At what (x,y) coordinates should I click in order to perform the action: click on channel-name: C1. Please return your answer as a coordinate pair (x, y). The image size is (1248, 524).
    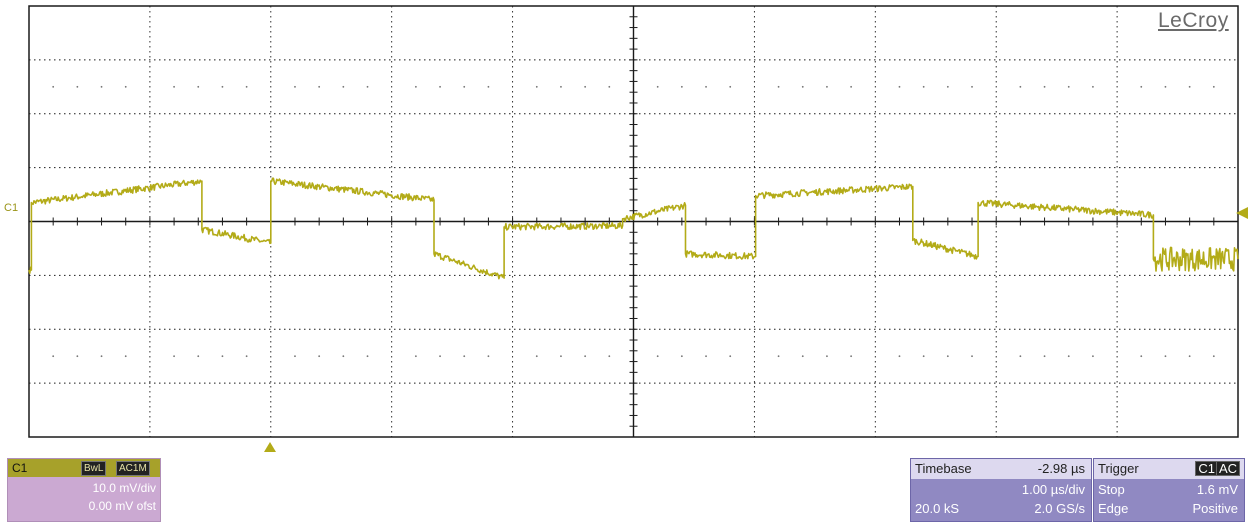
    Looking at the image, I should click on (20, 468).